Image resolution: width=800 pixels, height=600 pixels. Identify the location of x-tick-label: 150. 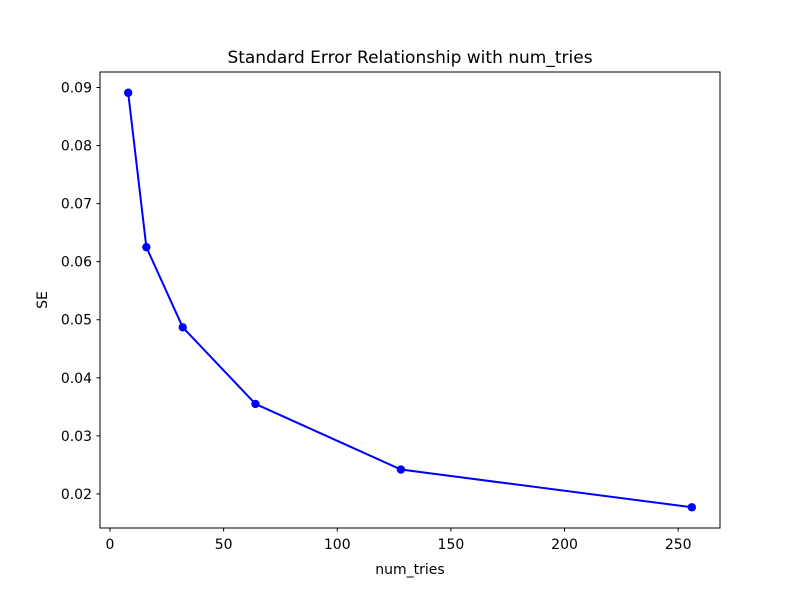
(451, 545).